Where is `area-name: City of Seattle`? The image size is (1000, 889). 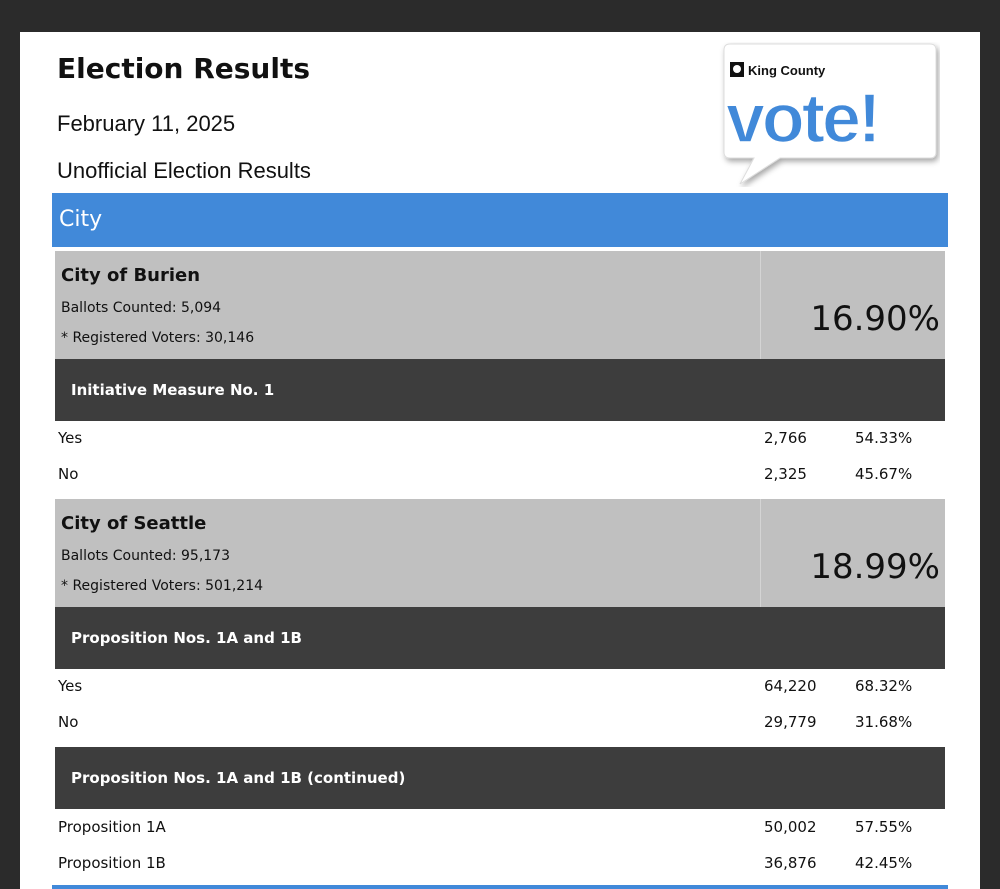 area-name: City of Seattle is located at coordinates (134, 523).